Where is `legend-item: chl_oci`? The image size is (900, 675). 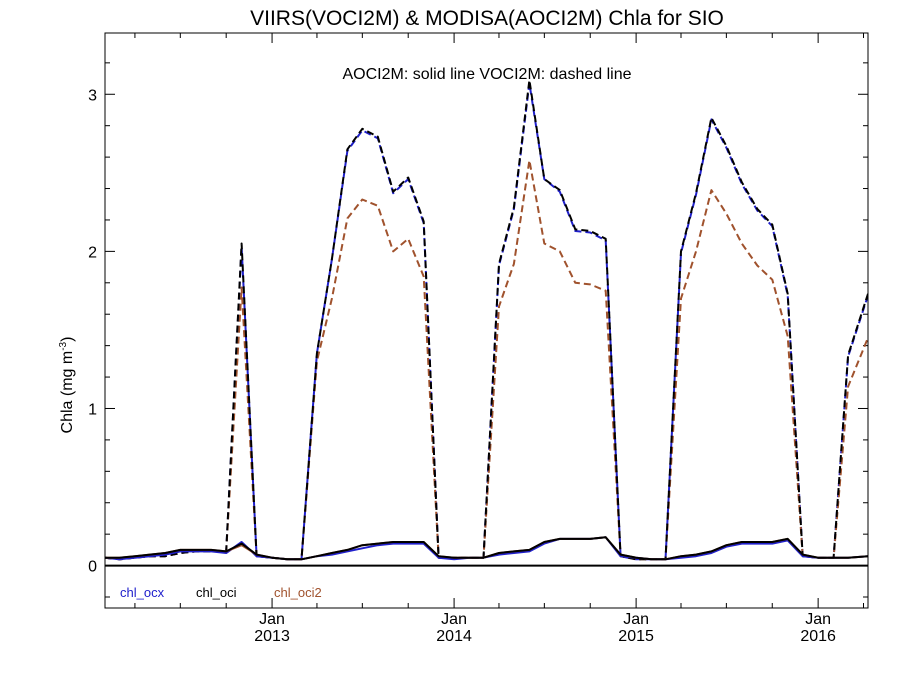
legend-item: chl_oci is located at coordinates (216, 592).